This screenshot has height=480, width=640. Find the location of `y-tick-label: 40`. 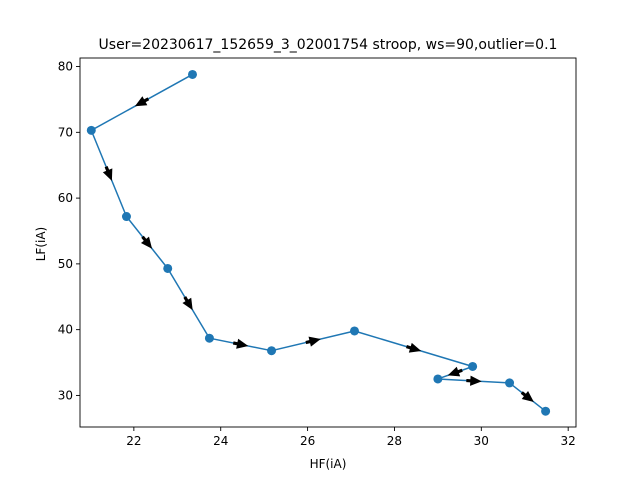

y-tick-label: 40 is located at coordinates (65, 330).